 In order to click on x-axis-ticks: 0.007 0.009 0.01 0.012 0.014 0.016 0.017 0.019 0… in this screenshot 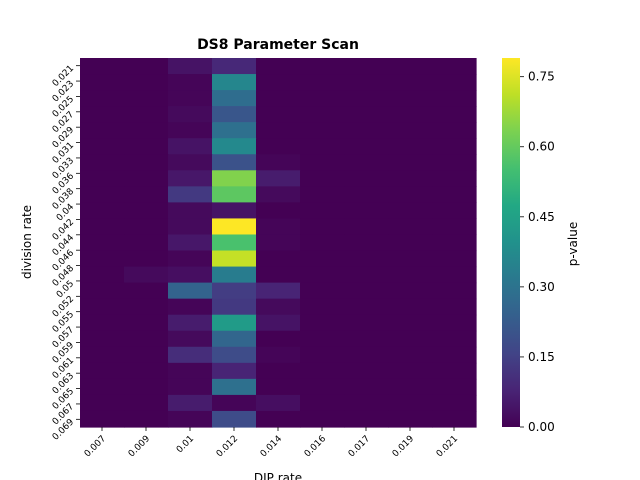, I will do `click(271, 443)`.